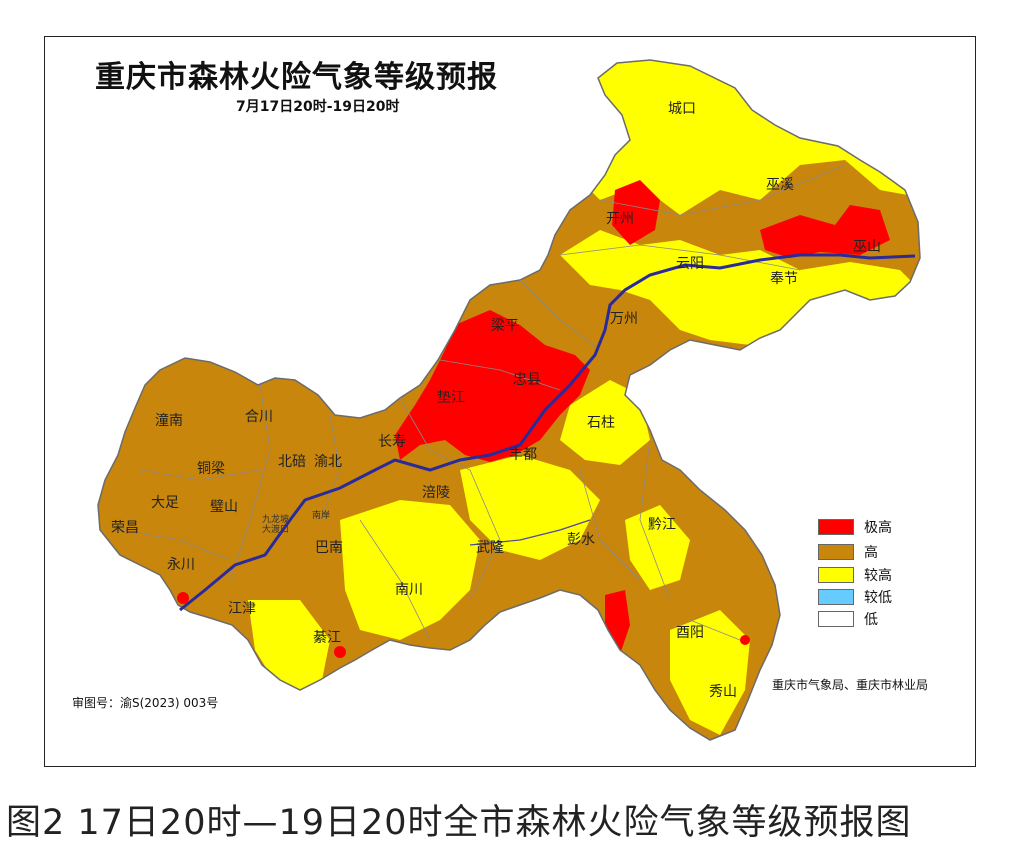 The image size is (1024, 861). Describe the element at coordinates (836, 597) in the screenshot. I see `legend-swatch-lower` at that location.